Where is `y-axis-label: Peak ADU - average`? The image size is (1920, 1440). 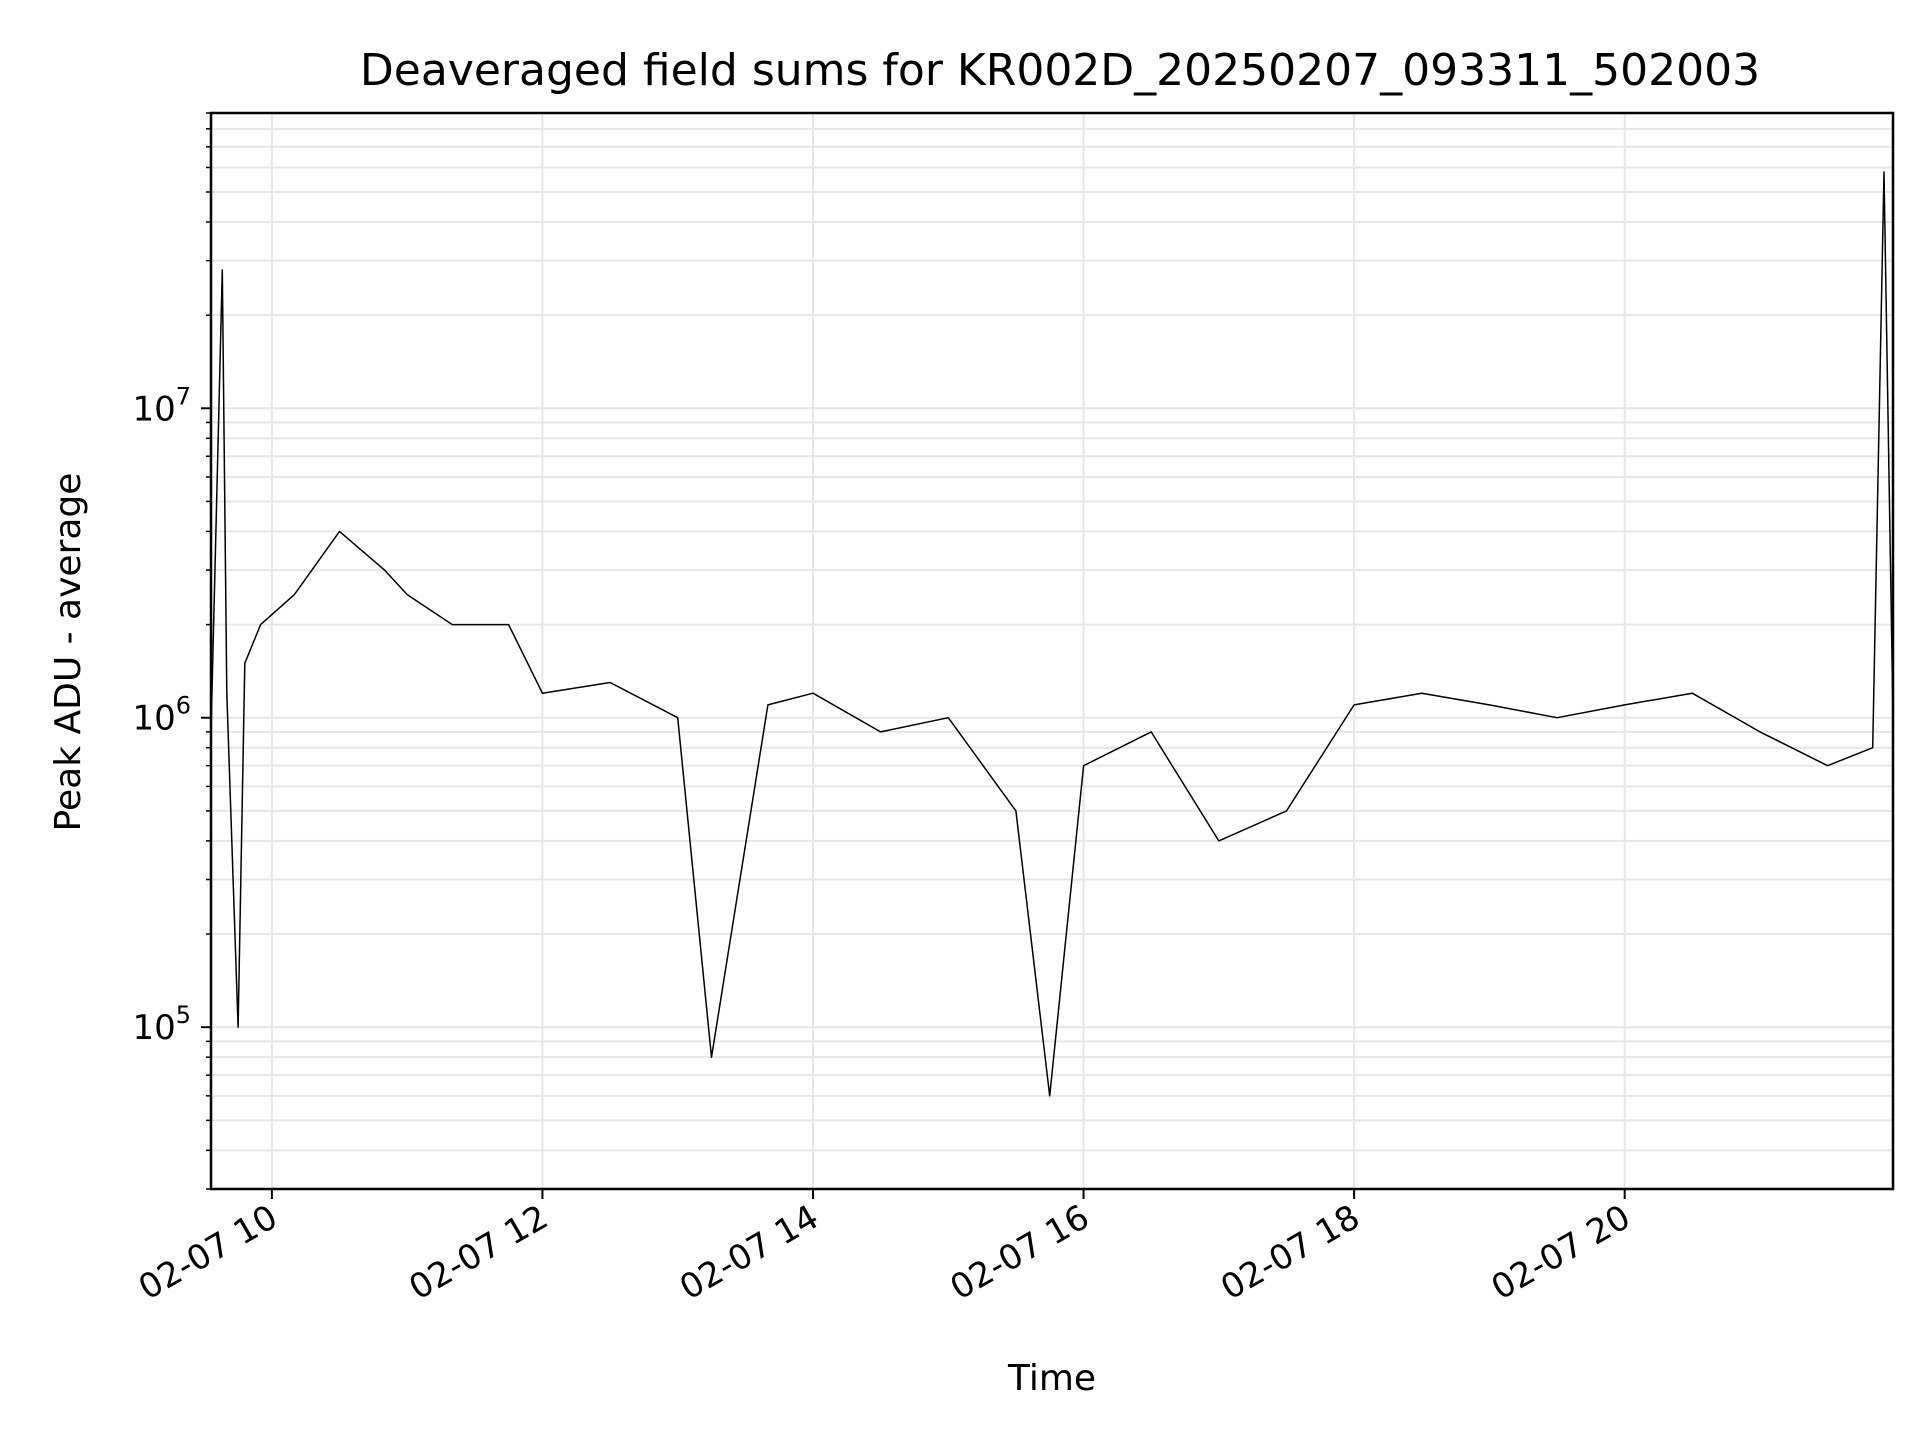
y-axis-label: Peak ADU - average is located at coordinates (68, 652).